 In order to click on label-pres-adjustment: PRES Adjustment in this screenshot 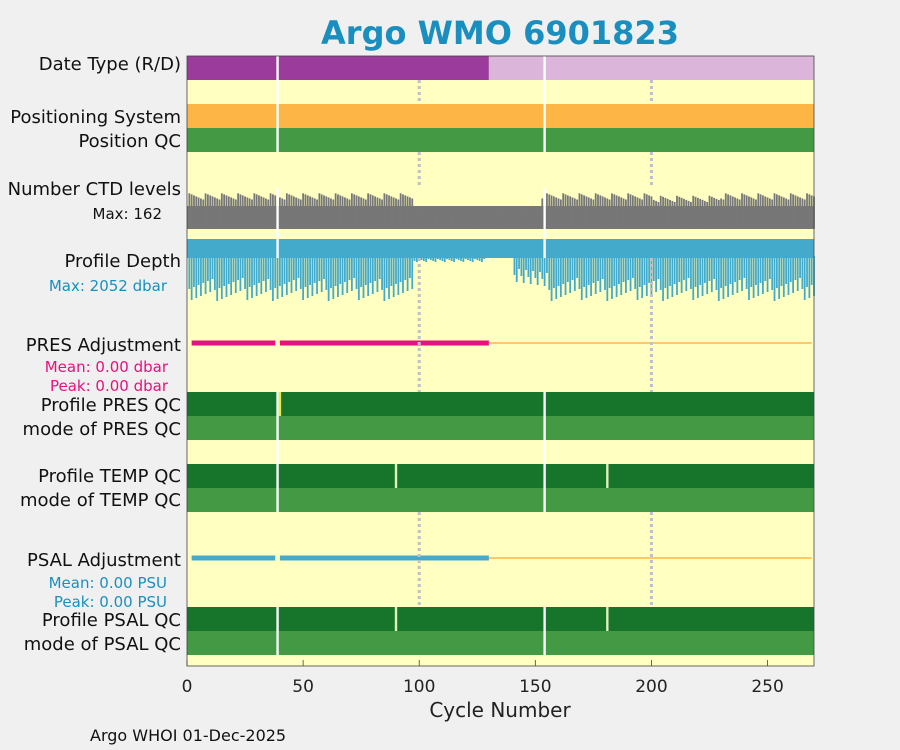, I will do `click(103, 345)`.